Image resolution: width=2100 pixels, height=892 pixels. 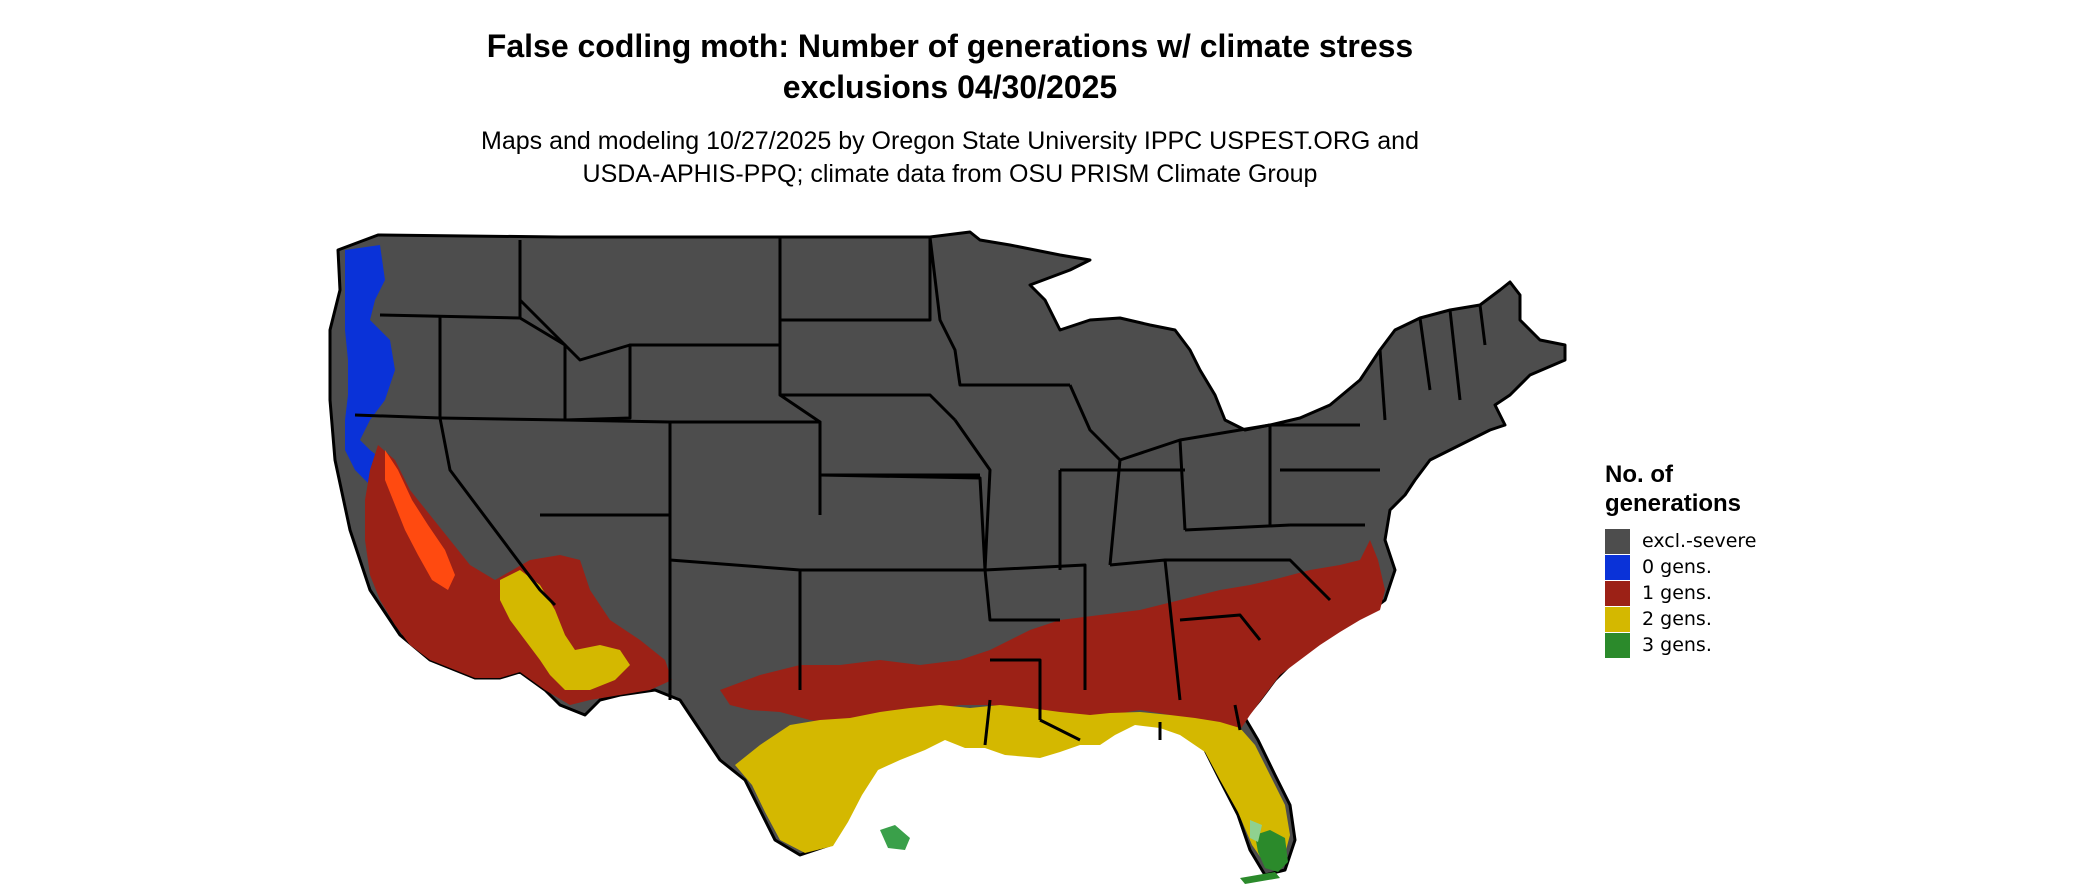 What do you see at coordinates (1677, 567) in the screenshot?
I see `legend-label: 0 gens.` at bounding box center [1677, 567].